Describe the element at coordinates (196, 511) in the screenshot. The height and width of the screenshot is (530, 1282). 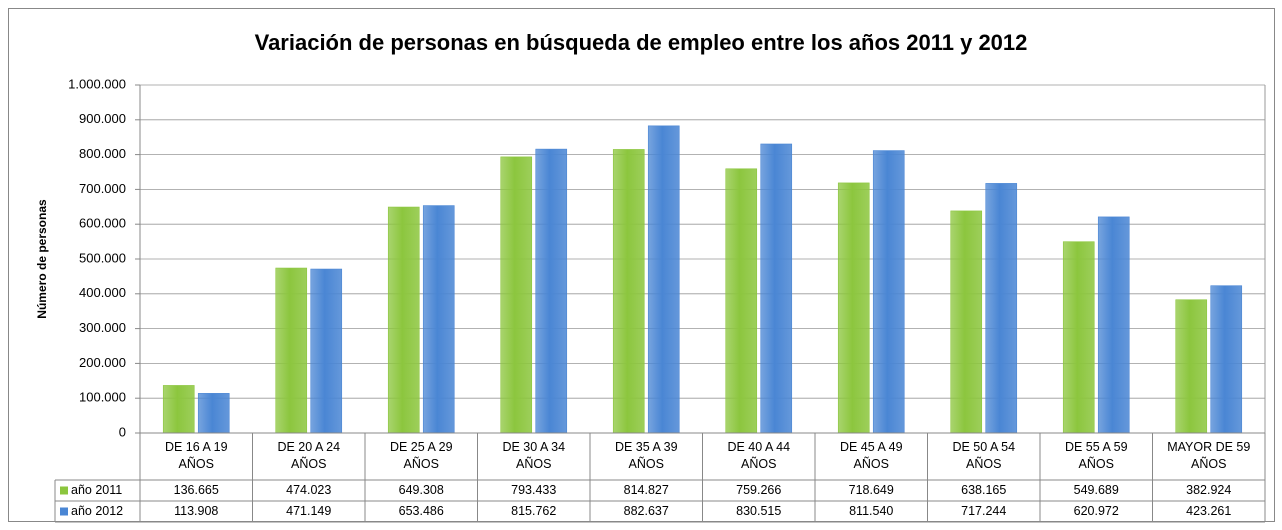
I see `data-label: 113.908` at that location.